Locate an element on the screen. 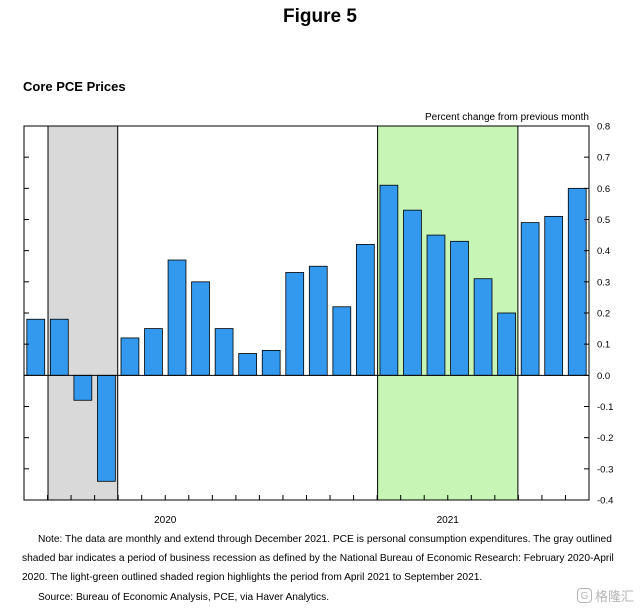  bar-mar-2021 is located at coordinates (365, 310).